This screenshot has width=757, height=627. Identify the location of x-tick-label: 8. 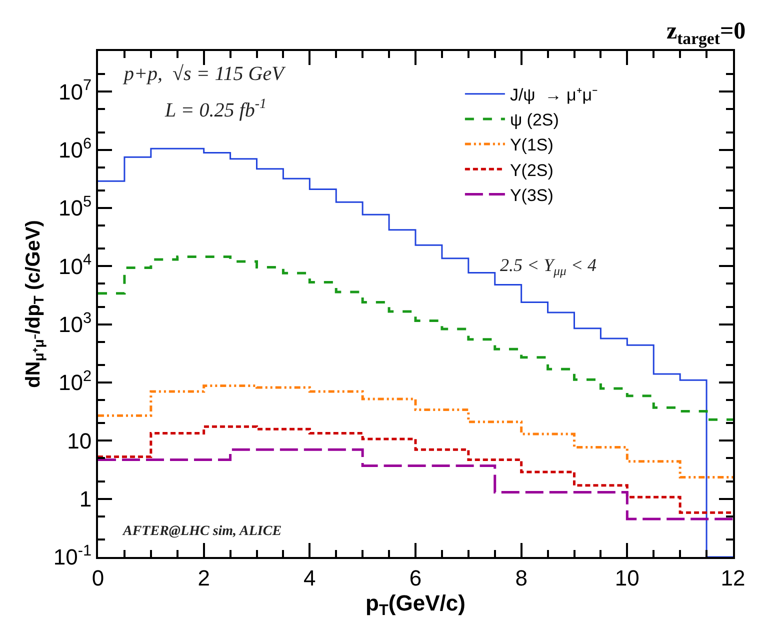
(521, 577).